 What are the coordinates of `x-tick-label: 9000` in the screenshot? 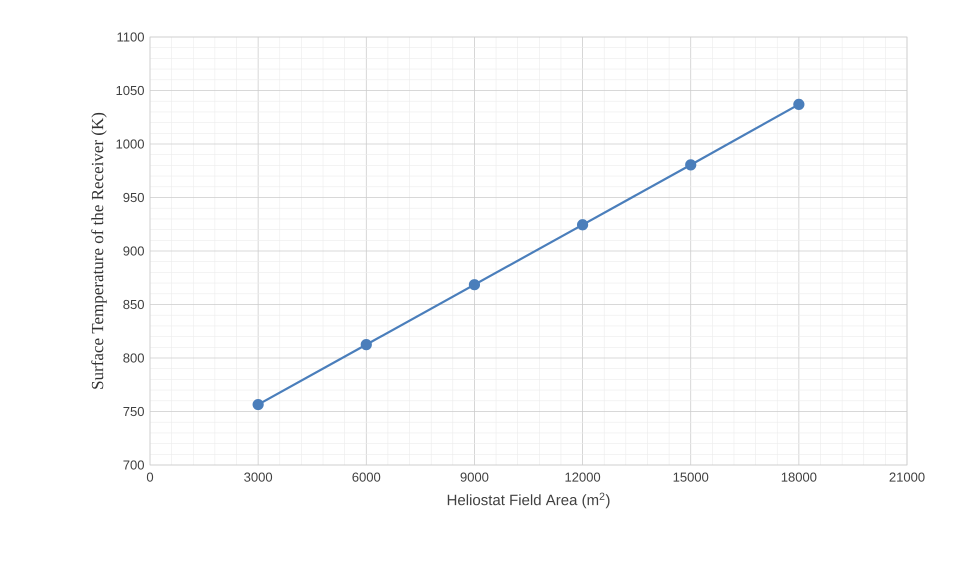 It's located at (474, 477).